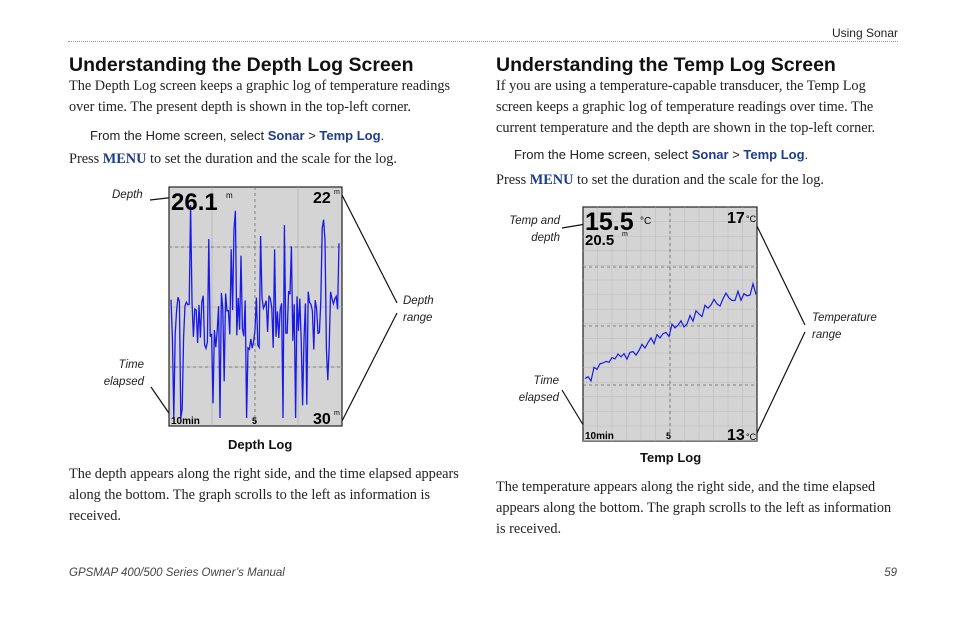 This screenshot has height=618, width=954. I want to click on temp-major-grid, so click(670, 324).